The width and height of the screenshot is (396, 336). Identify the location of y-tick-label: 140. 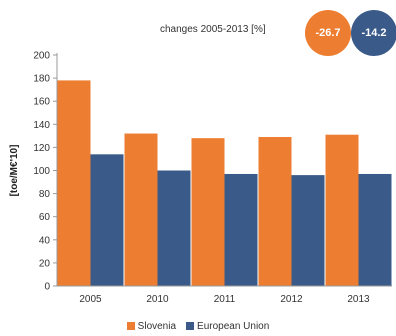
(41, 125).